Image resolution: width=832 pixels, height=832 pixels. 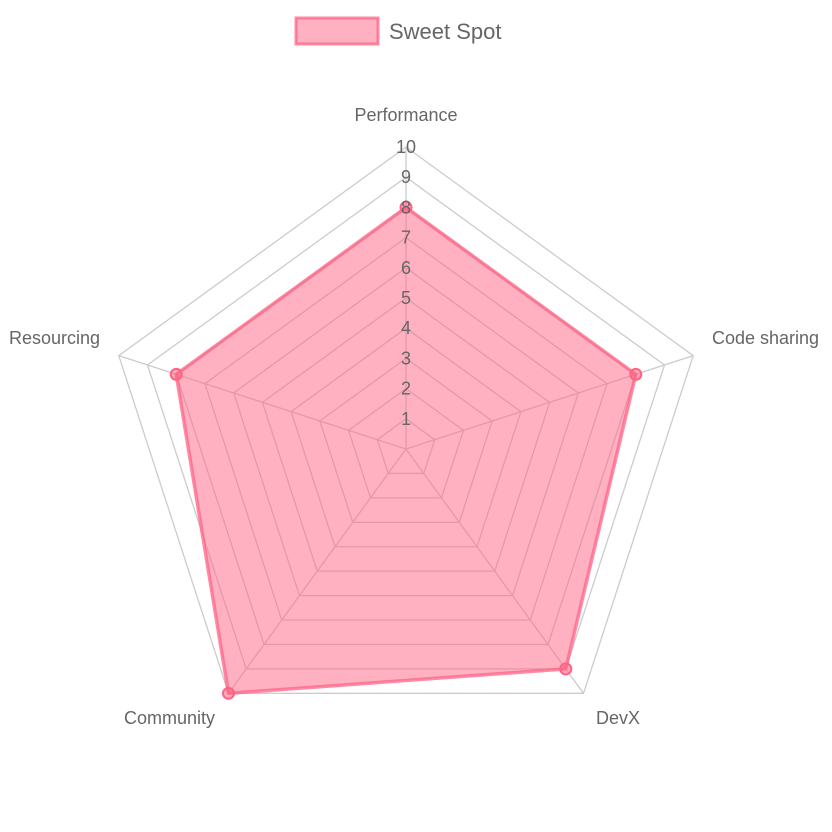 I want to click on data-point-community, so click(x=228, y=693).